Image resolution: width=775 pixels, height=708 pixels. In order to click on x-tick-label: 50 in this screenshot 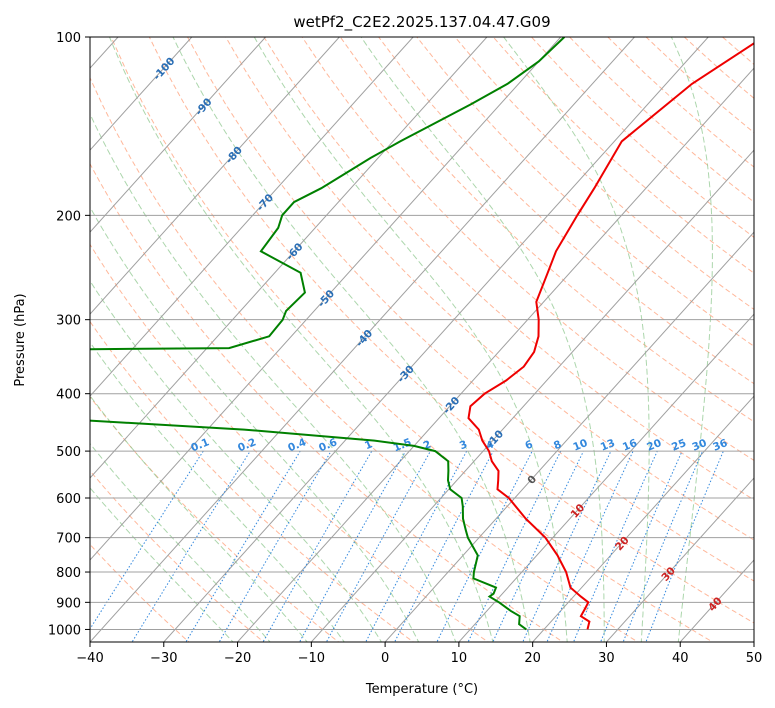, I will do `click(754, 658)`.